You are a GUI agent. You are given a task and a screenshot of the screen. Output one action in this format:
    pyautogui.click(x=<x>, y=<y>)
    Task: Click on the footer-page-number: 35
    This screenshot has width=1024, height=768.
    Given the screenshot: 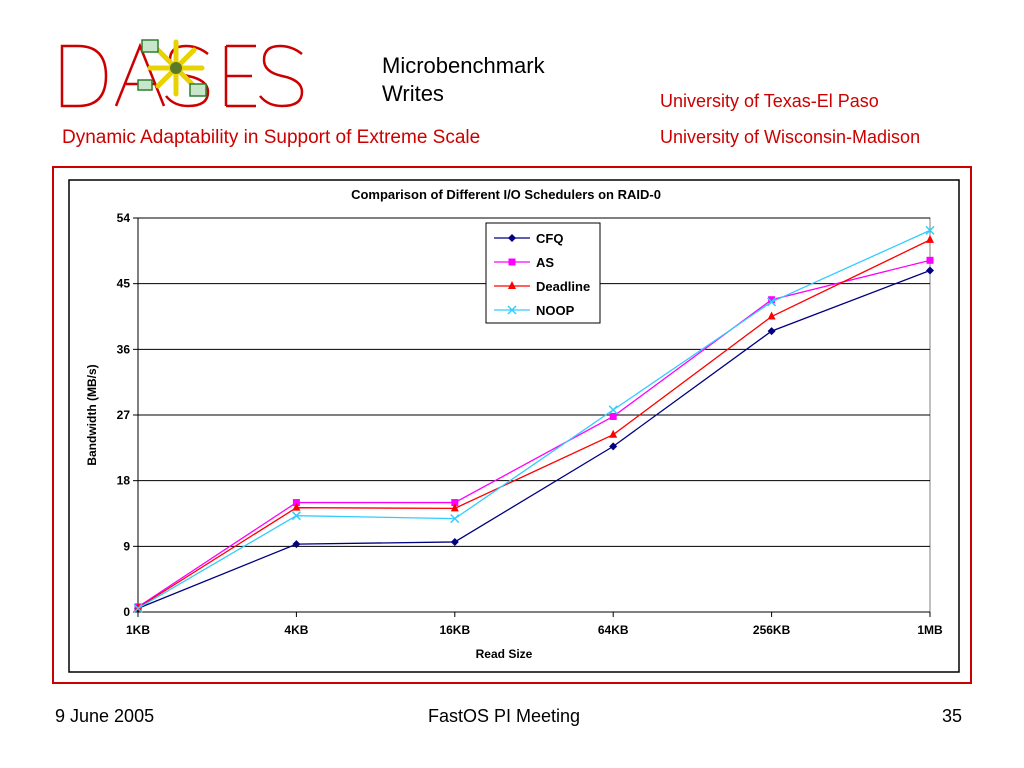 What is the action you would take?
    pyautogui.click(x=952, y=716)
    